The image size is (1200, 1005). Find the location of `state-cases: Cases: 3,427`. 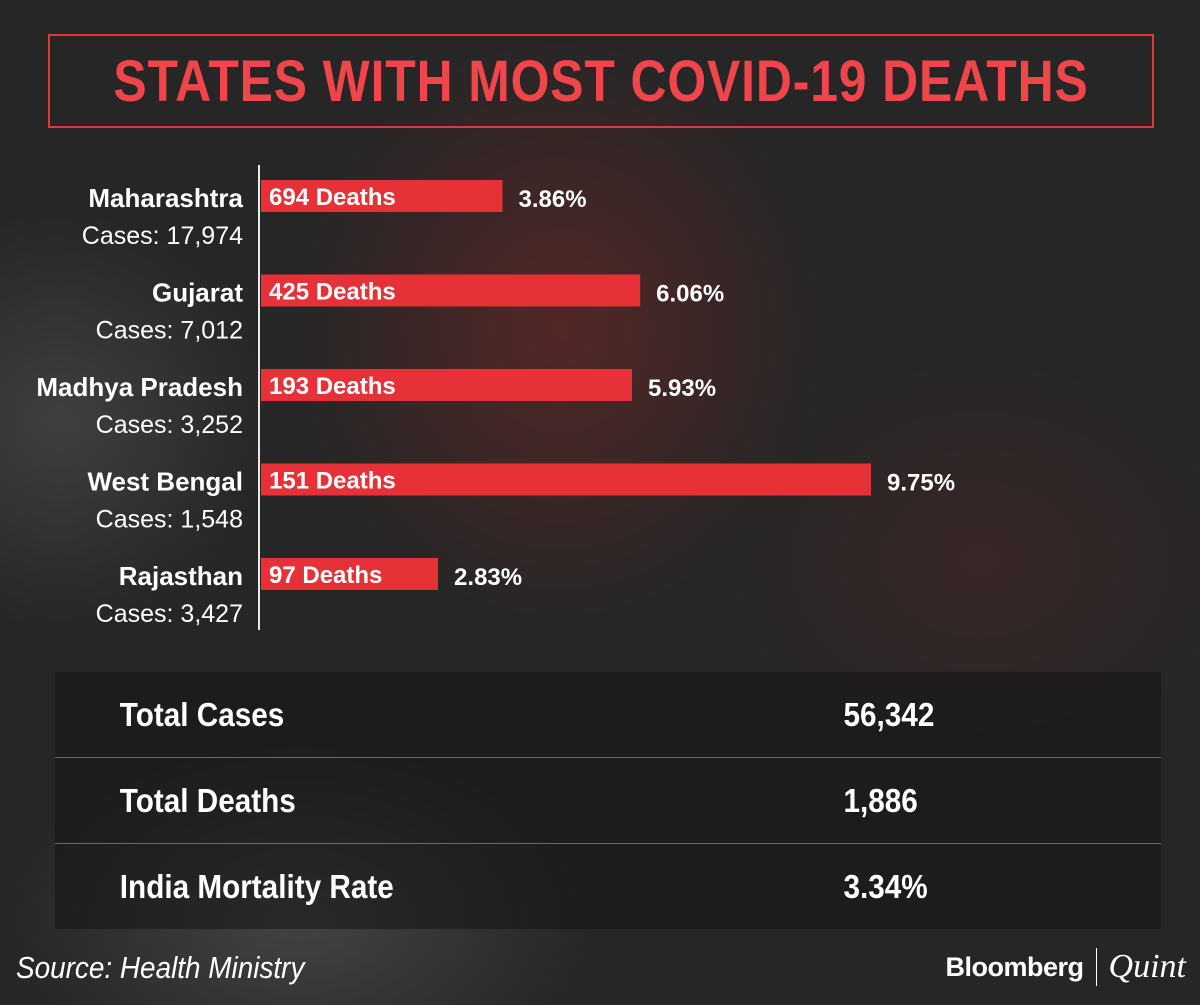

state-cases: Cases: 3,427 is located at coordinates (169, 614).